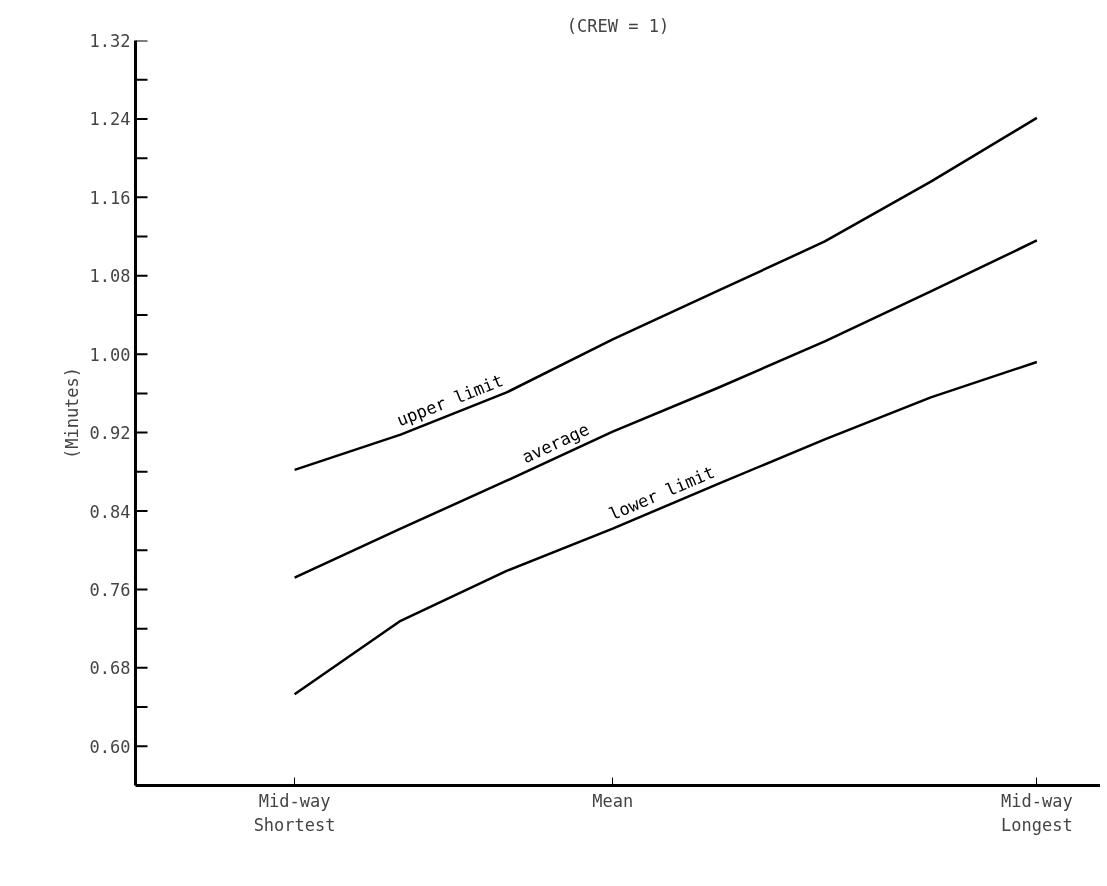 The height and width of the screenshot is (886, 1107). I want to click on y-tick-label: 1.00, so click(110, 354).